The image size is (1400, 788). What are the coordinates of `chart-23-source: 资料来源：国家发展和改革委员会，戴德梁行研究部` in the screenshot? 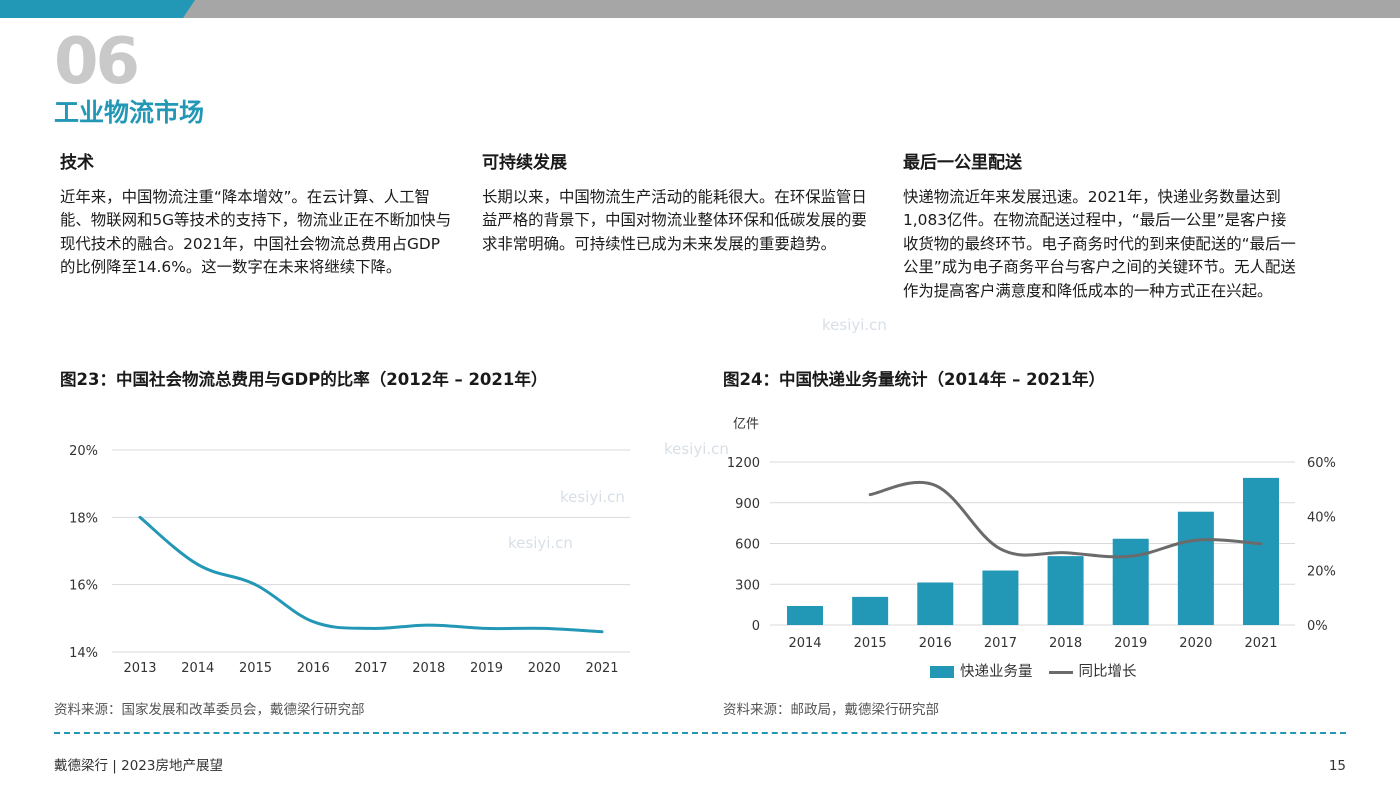 It's located at (209, 710).